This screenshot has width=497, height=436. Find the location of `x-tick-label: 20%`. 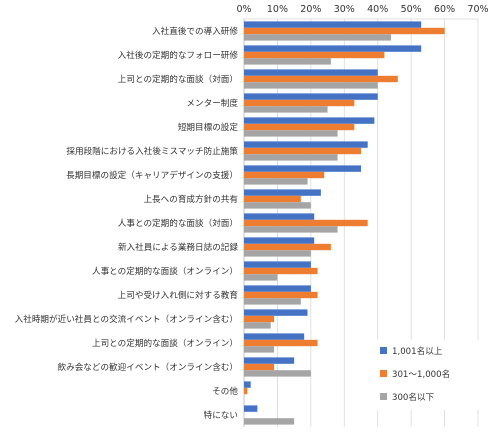

x-tick-label: 20% is located at coordinates (310, 9).